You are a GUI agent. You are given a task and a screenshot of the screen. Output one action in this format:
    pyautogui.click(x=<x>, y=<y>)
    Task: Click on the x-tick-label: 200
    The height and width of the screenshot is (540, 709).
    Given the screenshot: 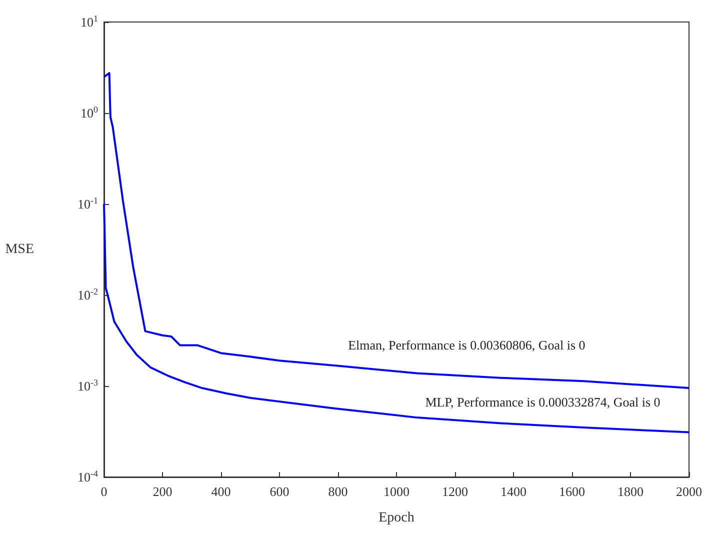 What is the action you would take?
    pyautogui.click(x=162, y=491)
    